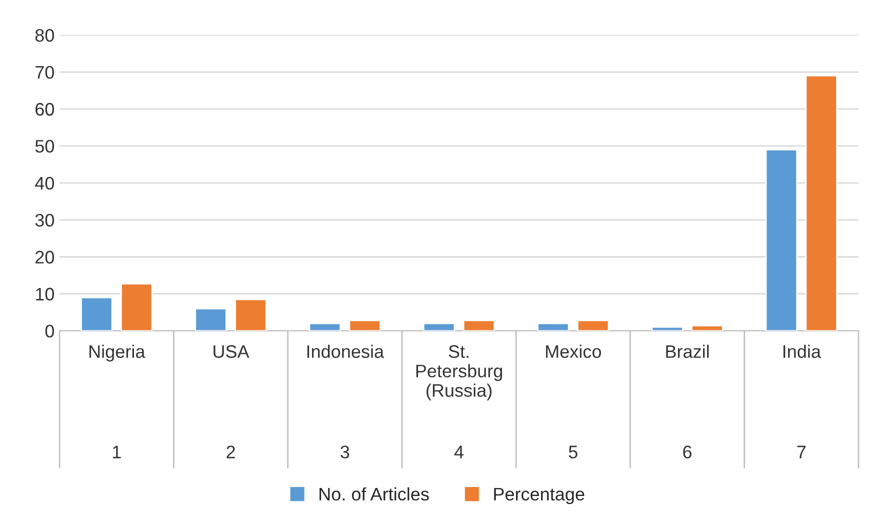 Image resolution: width=876 pixels, height=531 pixels. I want to click on legend-label: Percentage, so click(539, 496).